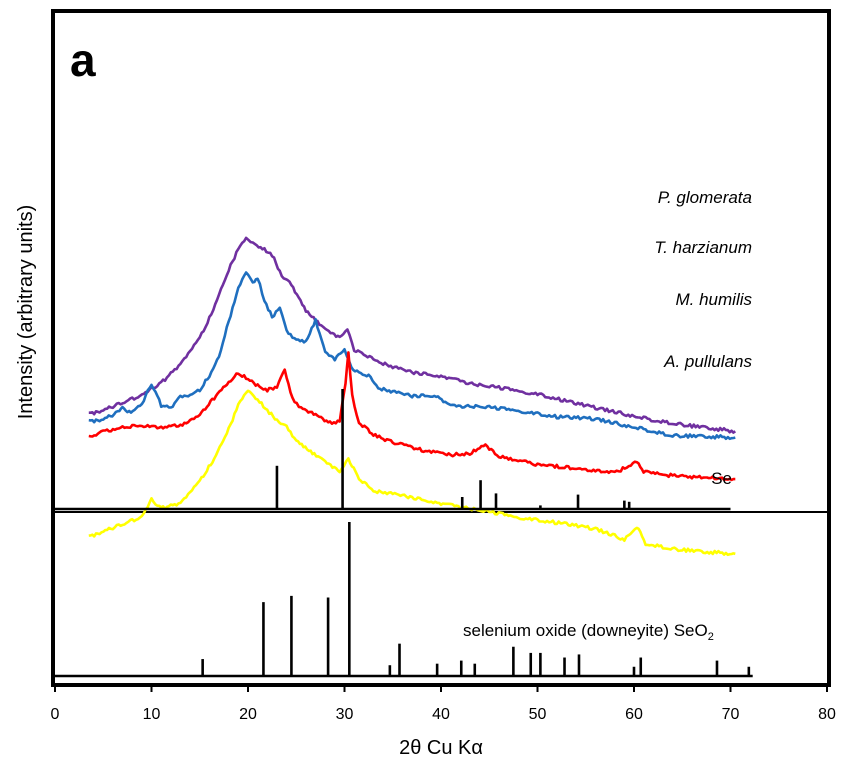 This screenshot has width=850, height=773. Describe the element at coordinates (345, 714) in the screenshot. I see `x-tick-label: 30` at that location.